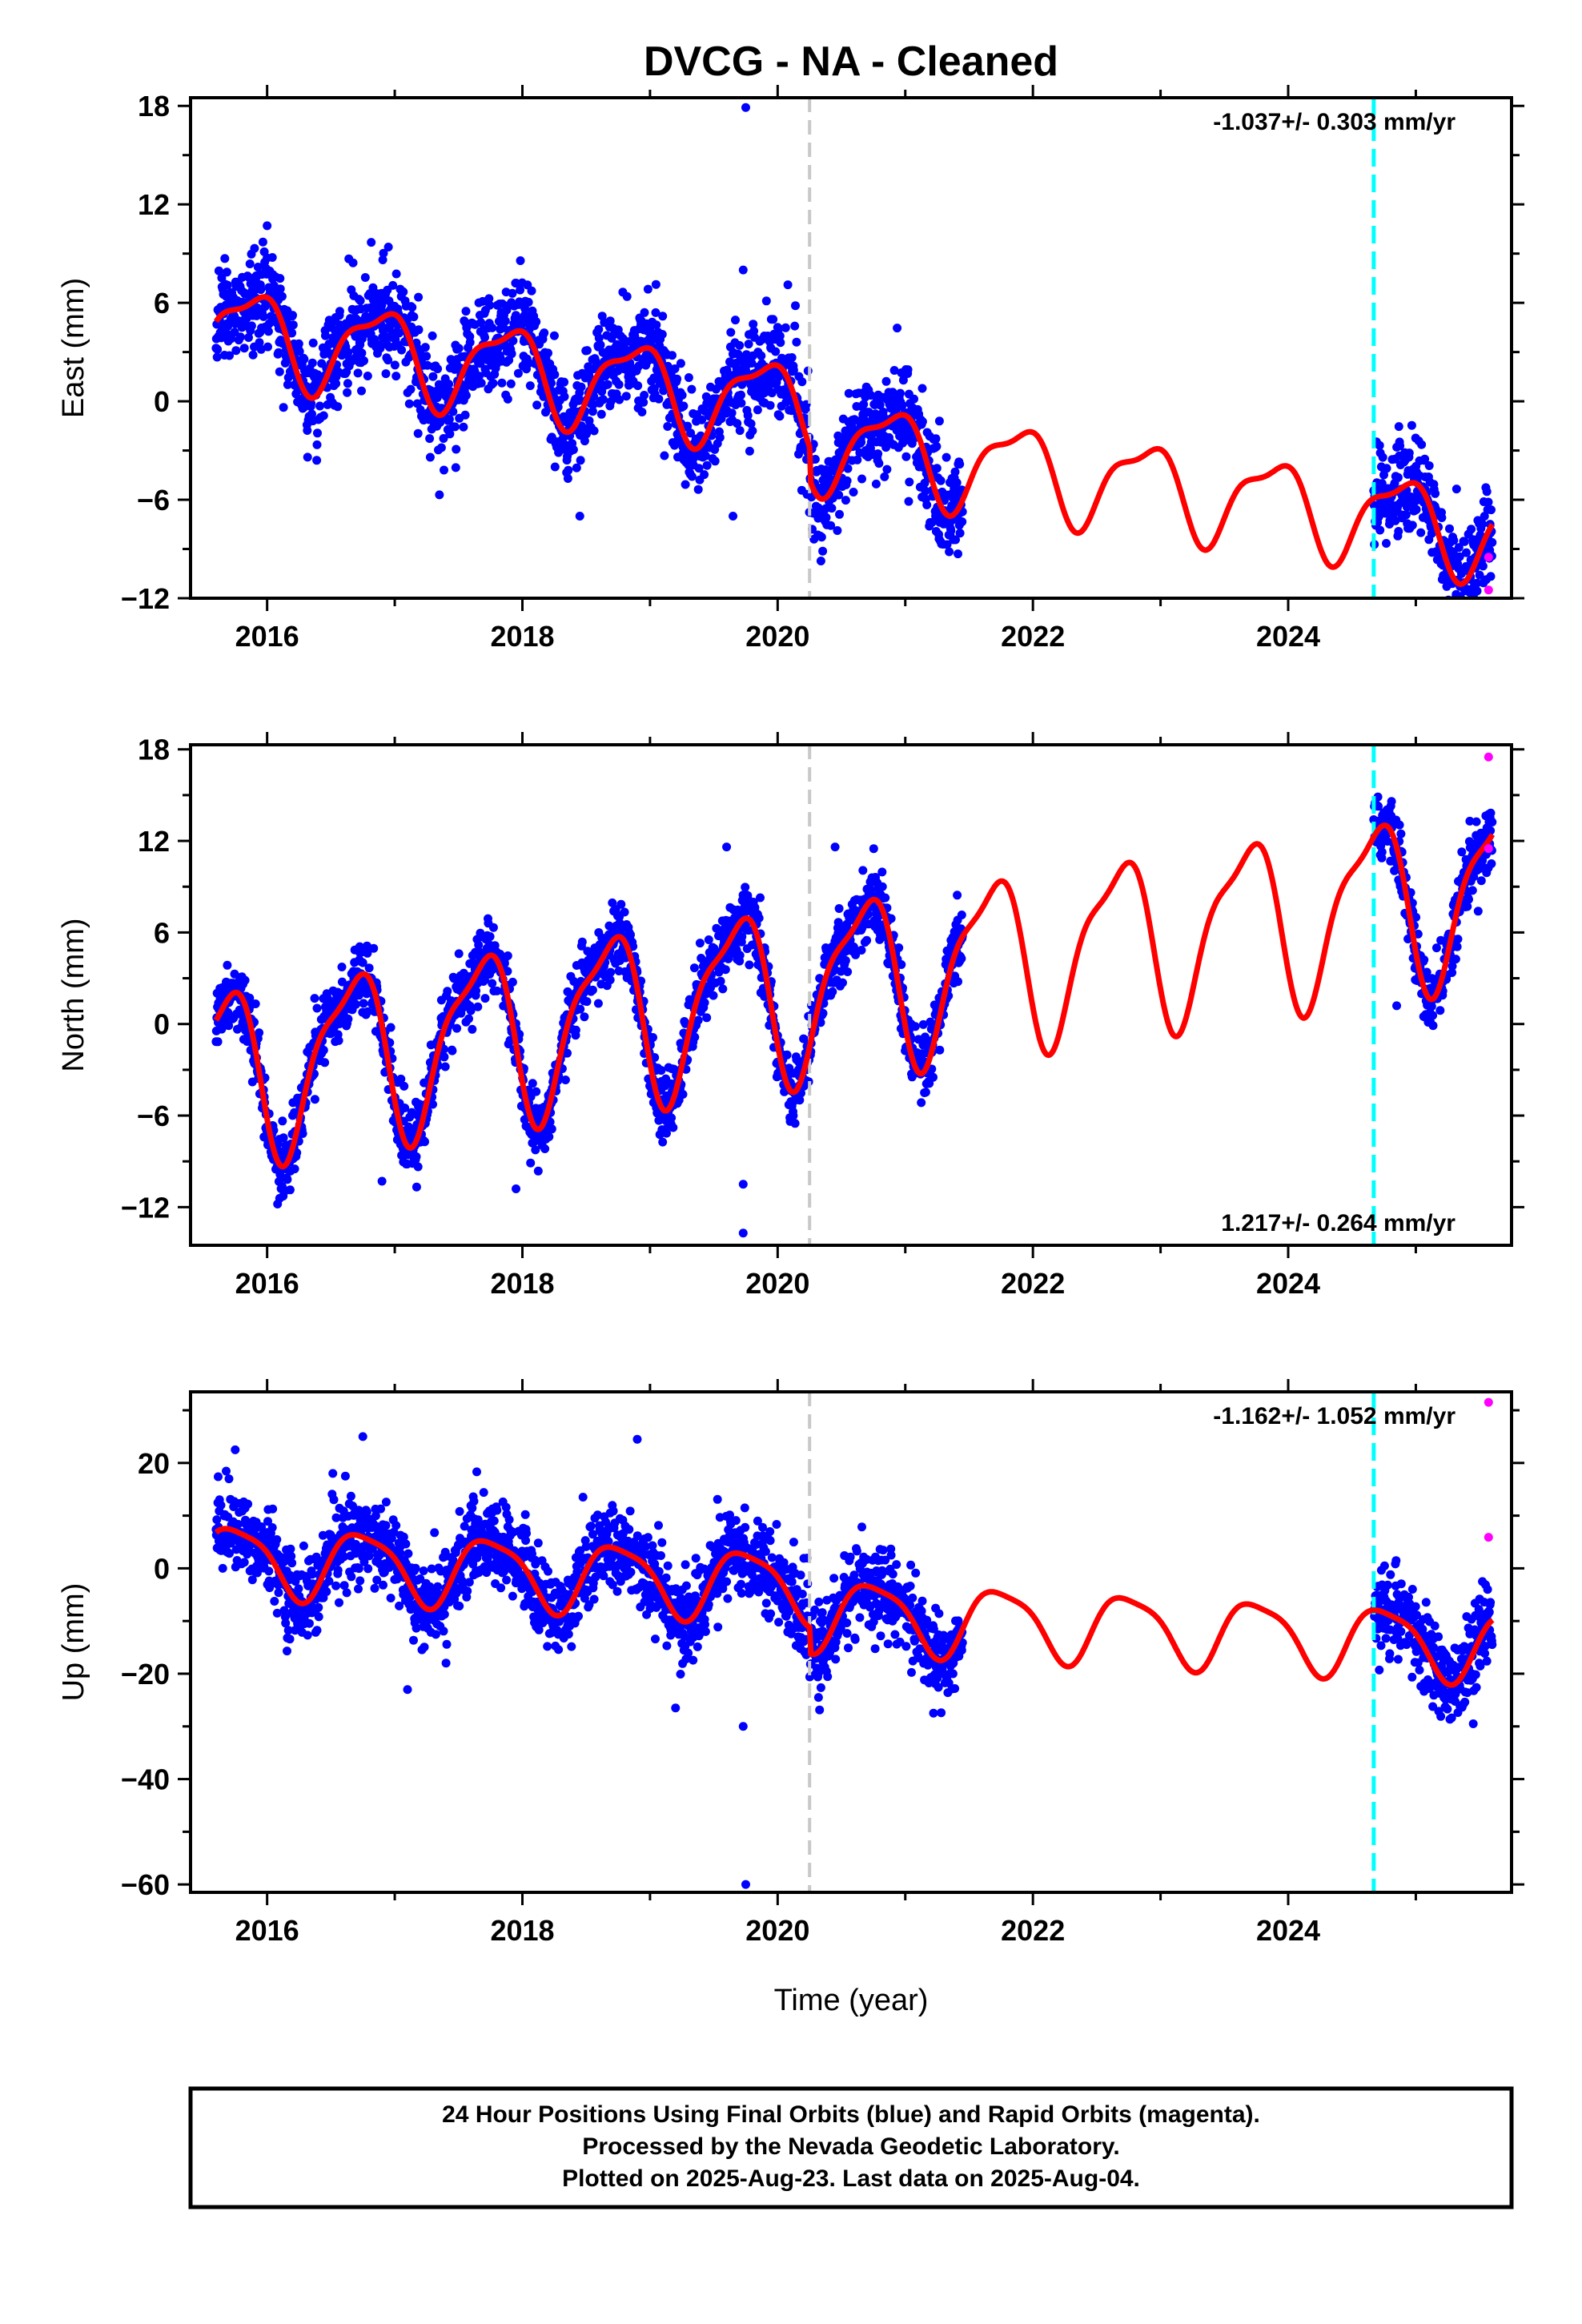 This screenshot has height=2324, width=1582. What do you see at coordinates (522, 636) in the screenshot?
I see `east-x-tick-label: 2018` at bounding box center [522, 636].